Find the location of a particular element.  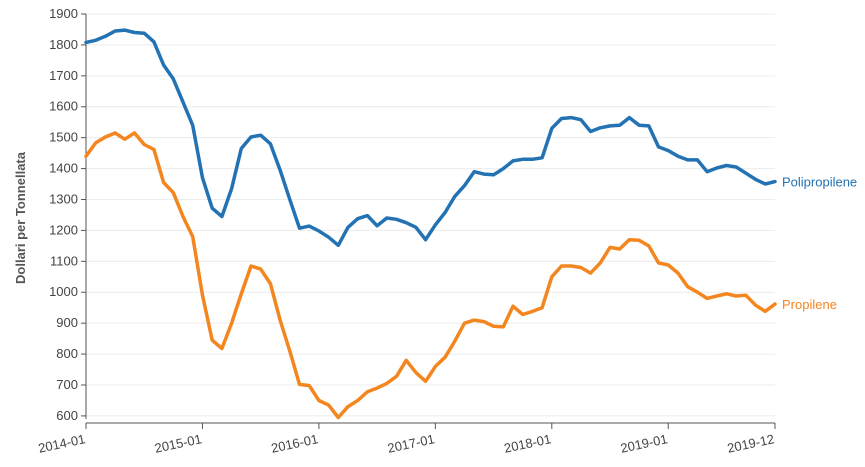

y-tick-label: 1900 is located at coordinates (63, 13).